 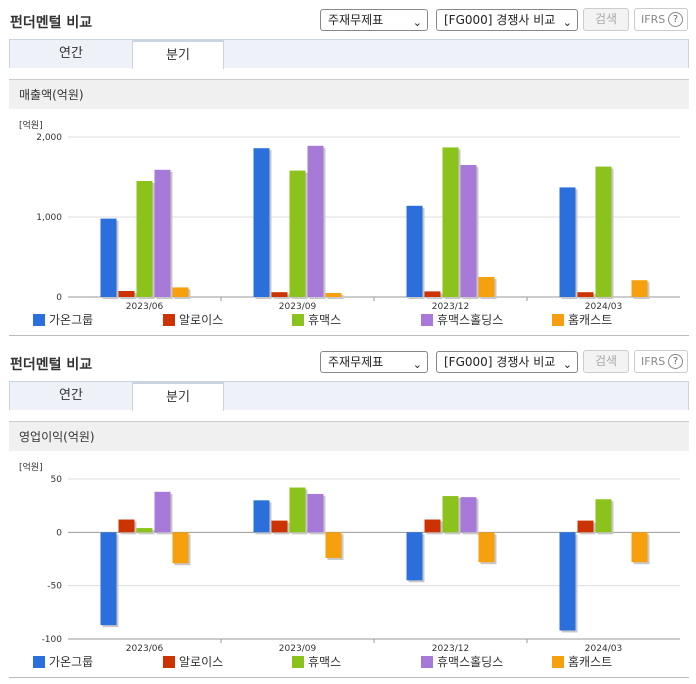 I want to click on y-tick-label: 1,000, so click(x=49, y=218).